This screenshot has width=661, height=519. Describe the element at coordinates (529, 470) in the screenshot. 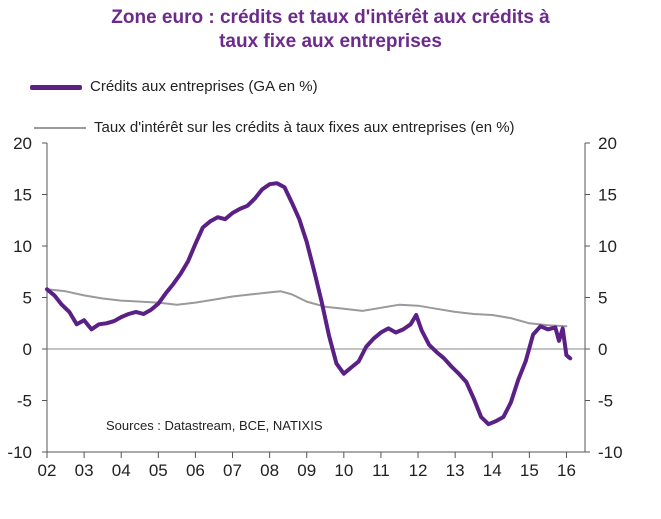

I see `x-tick-label: 15` at that location.